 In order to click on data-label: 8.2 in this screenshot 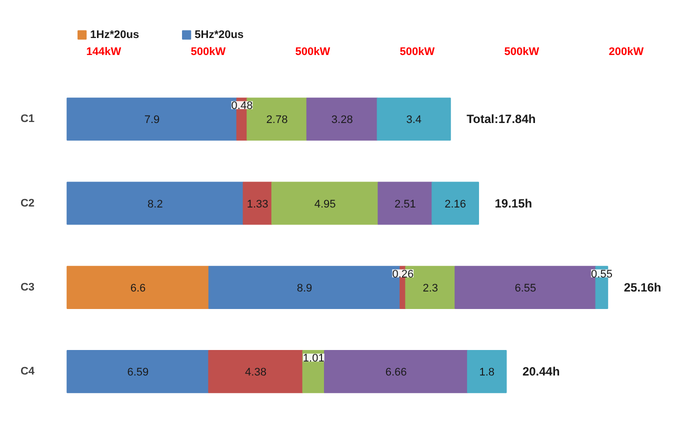, I will do `click(155, 204)`.